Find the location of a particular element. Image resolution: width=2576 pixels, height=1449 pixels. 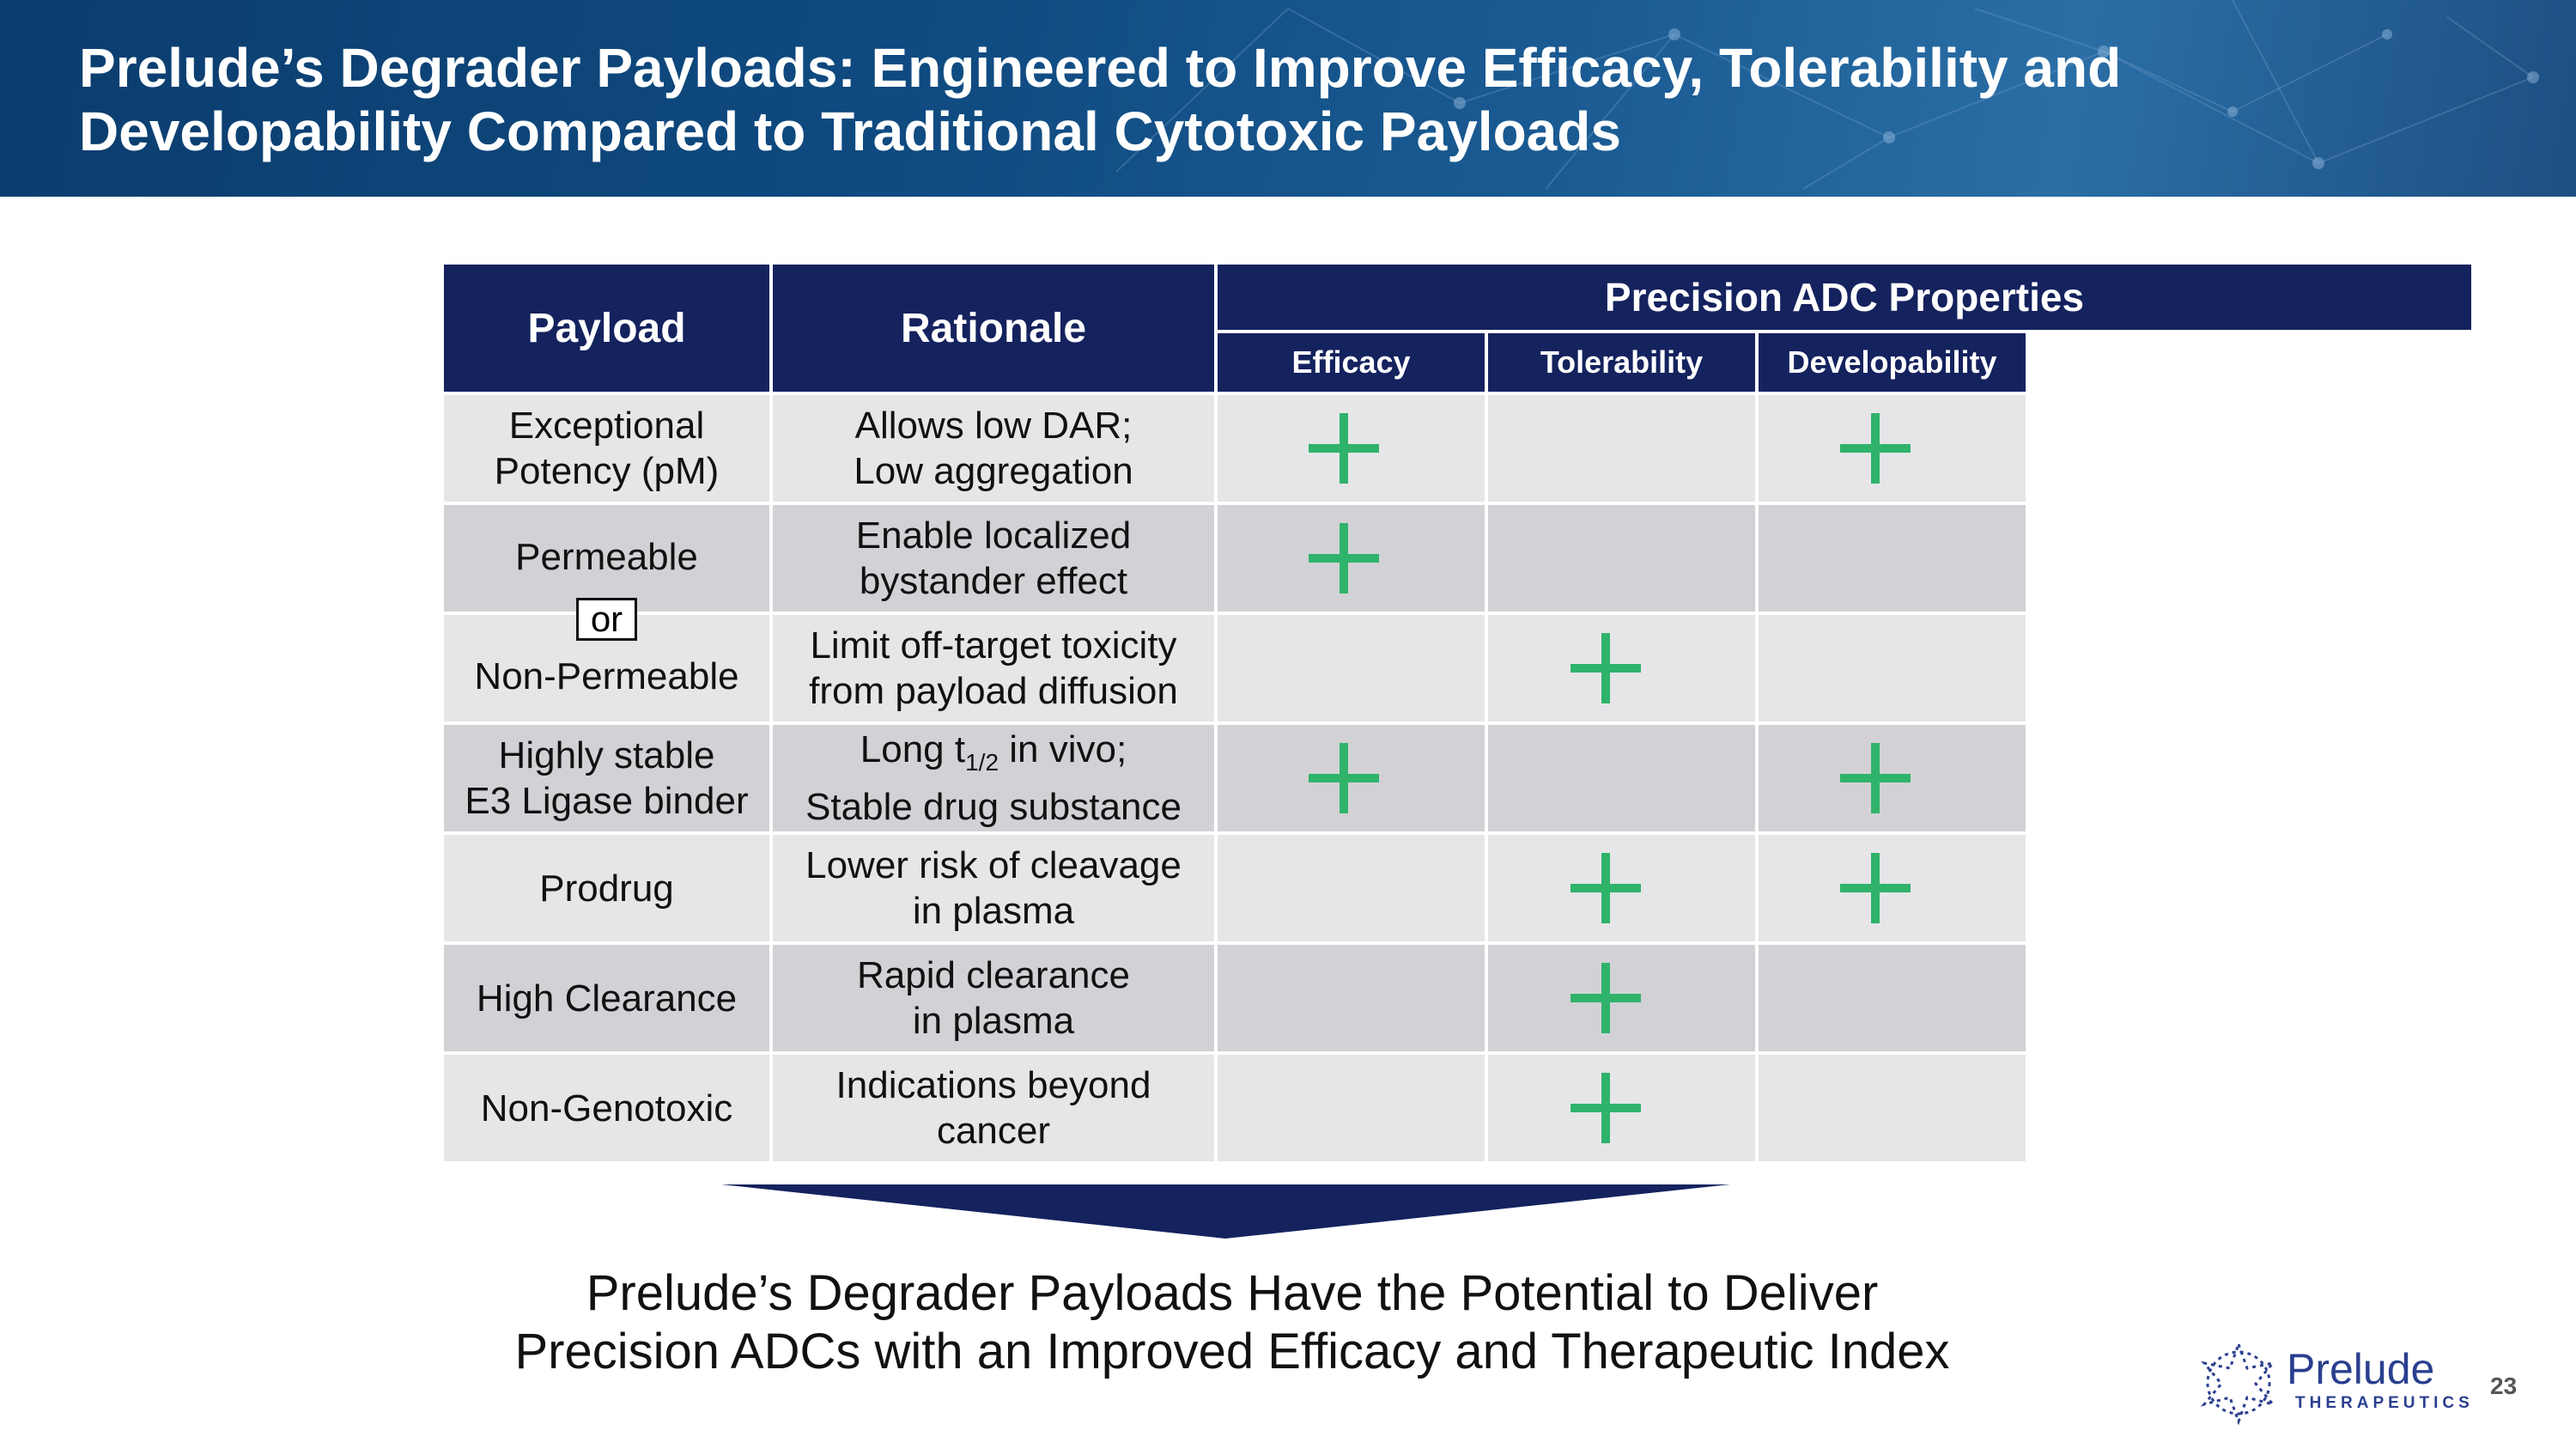

row3-developability is located at coordinates (1893, 668).